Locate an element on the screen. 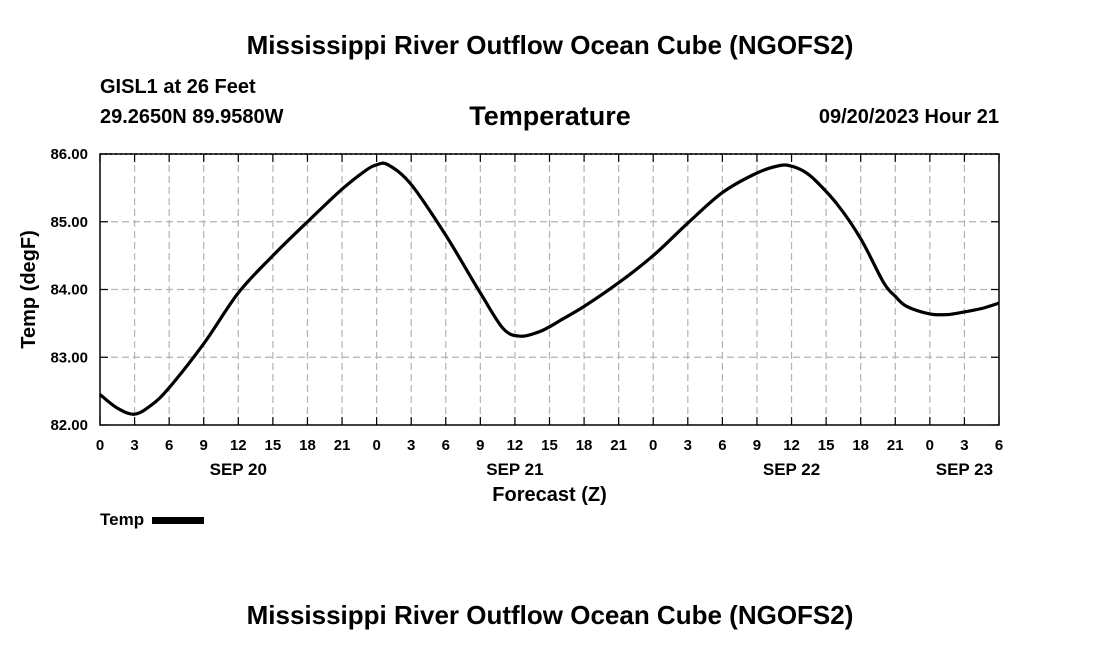 This screenshot has height=650, width=1100. y-tick-label: 86.00 is located at coordinates (69, 154).